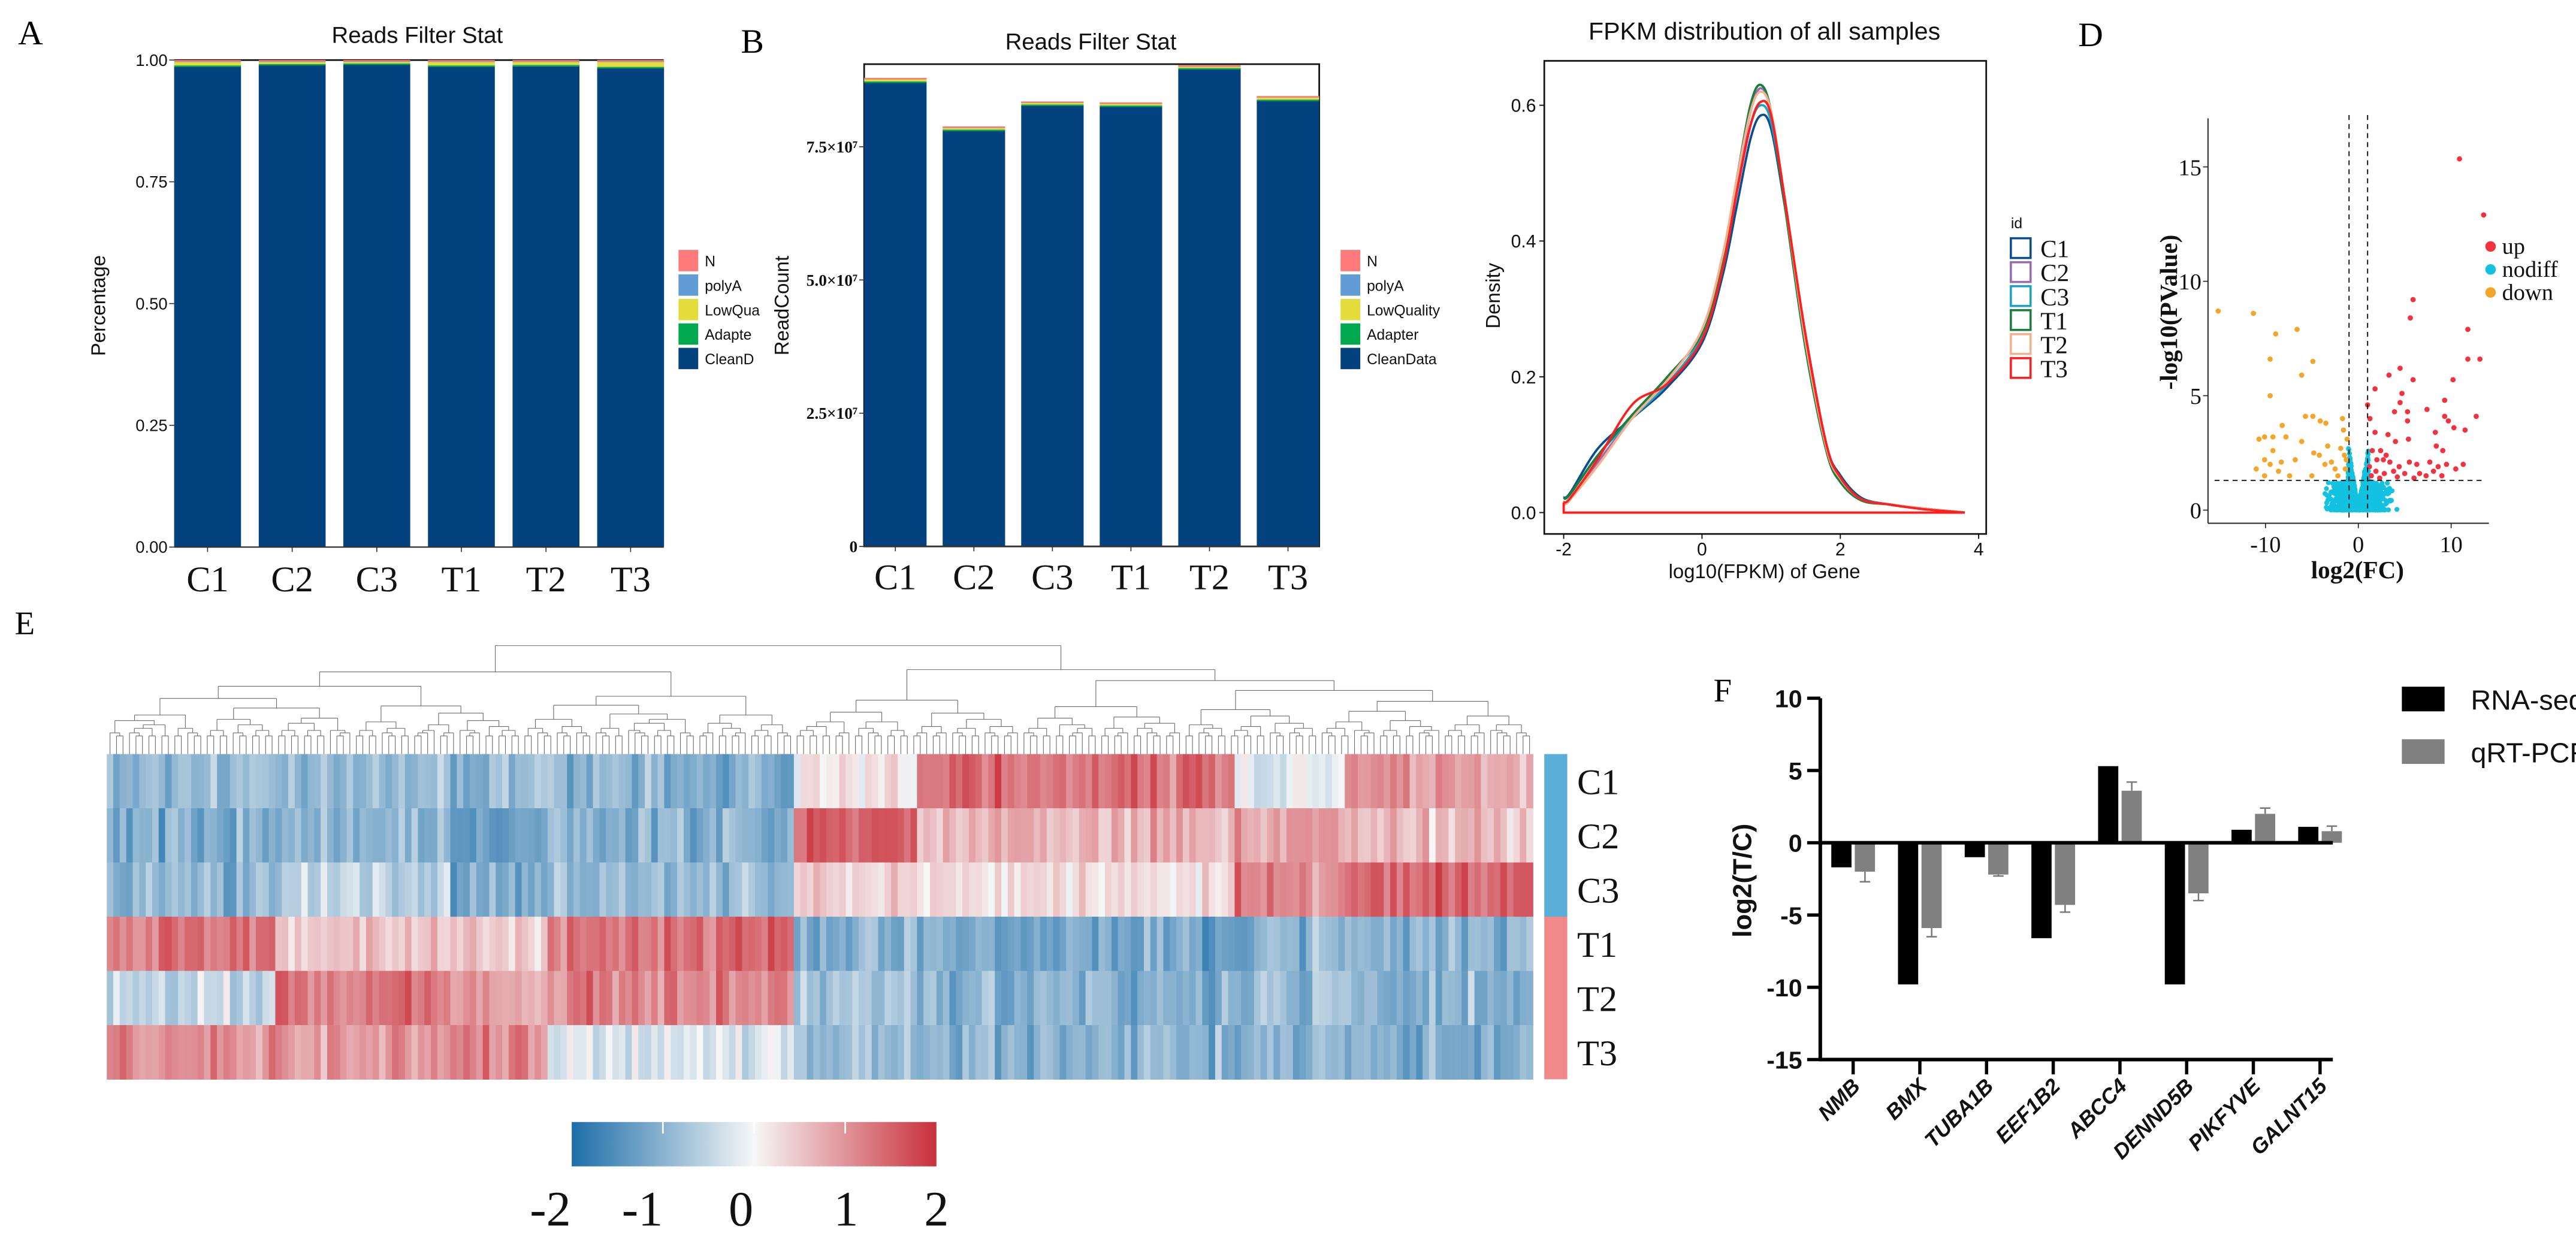  I want to click on row-group-bar-T, so click(1556, 999).